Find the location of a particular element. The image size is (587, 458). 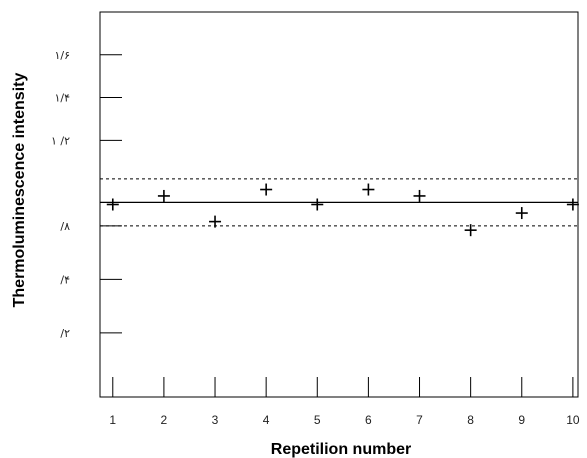

x-tick-label-2: 3 is located at coordinates (215, 420).